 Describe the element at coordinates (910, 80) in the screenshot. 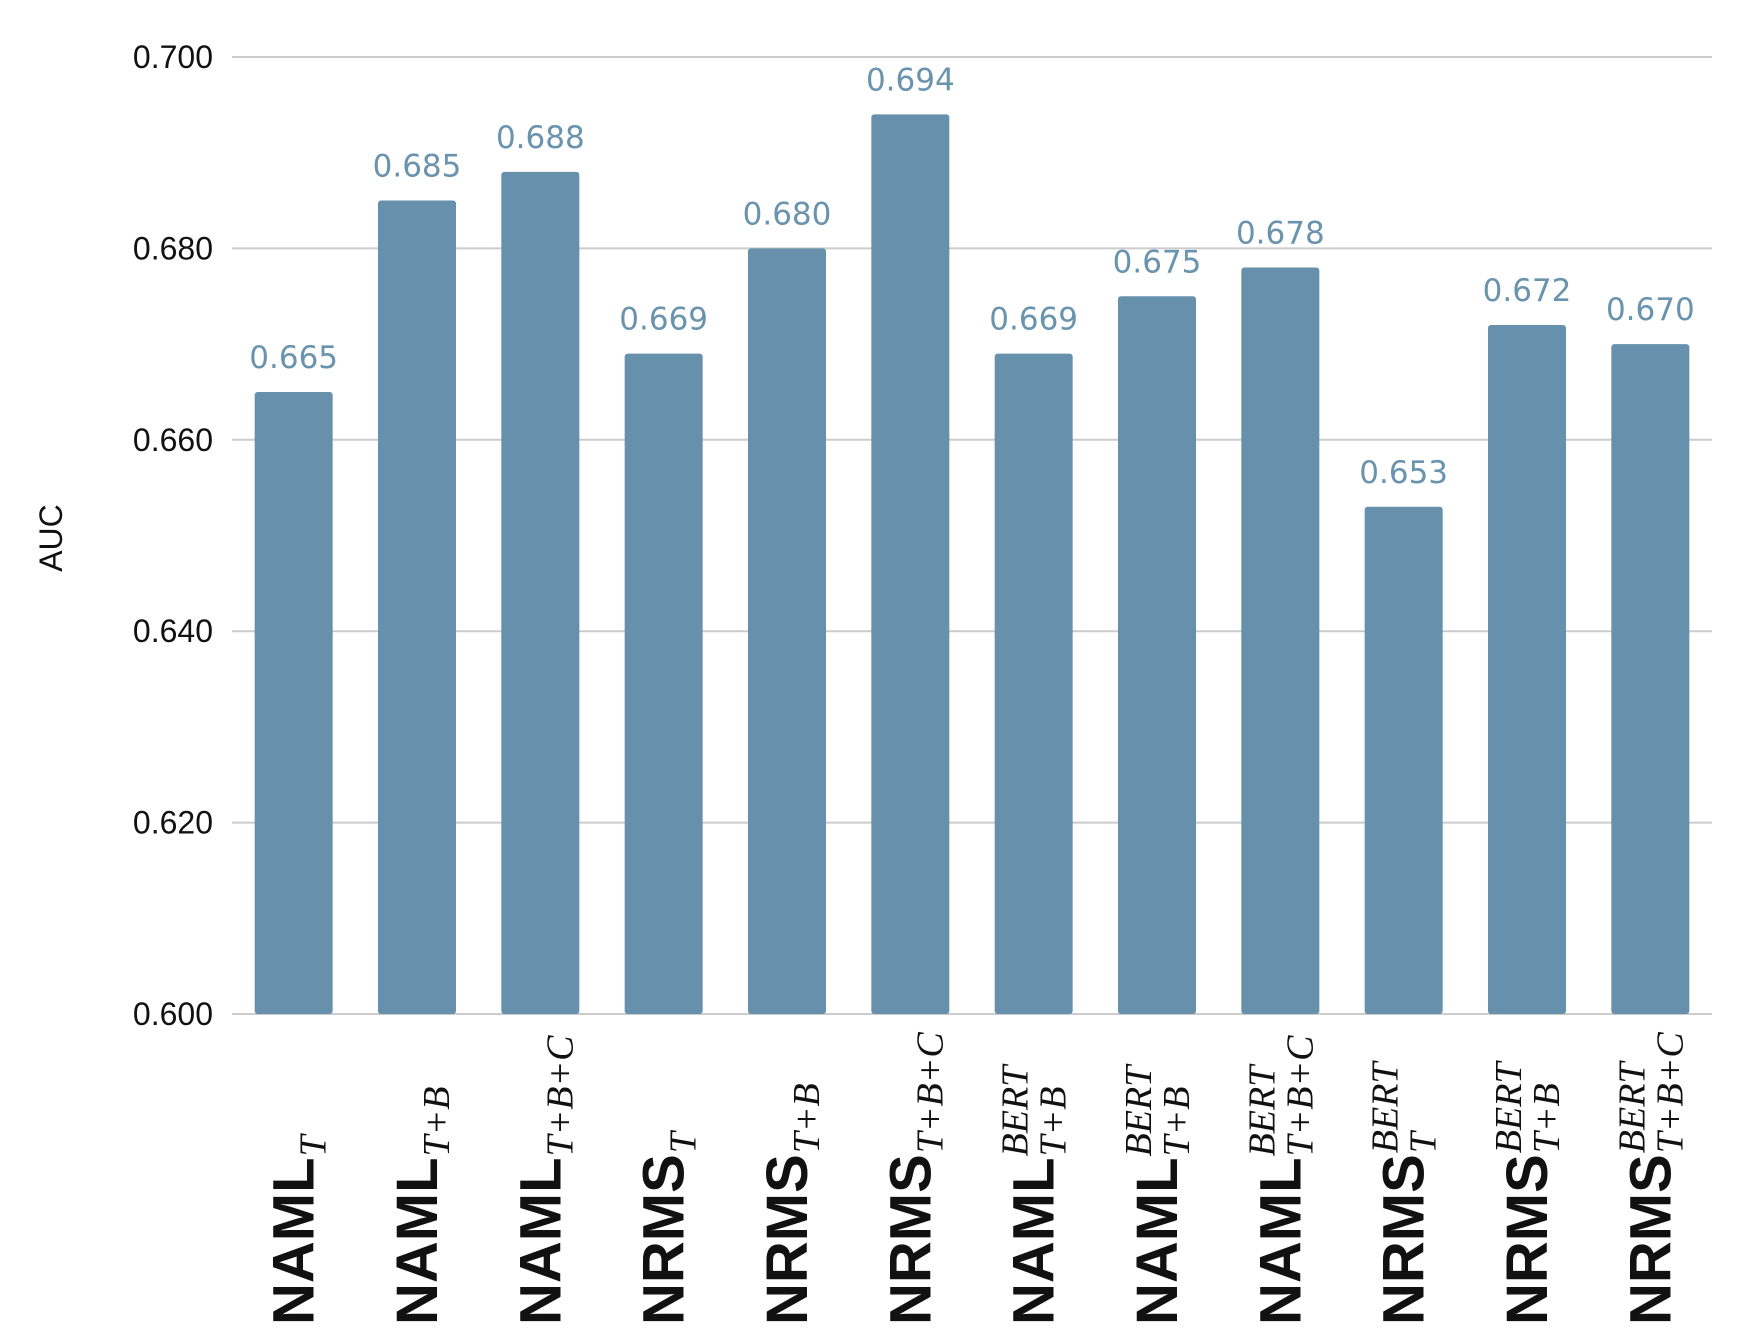

I see `value-label: 0.694` at that location.